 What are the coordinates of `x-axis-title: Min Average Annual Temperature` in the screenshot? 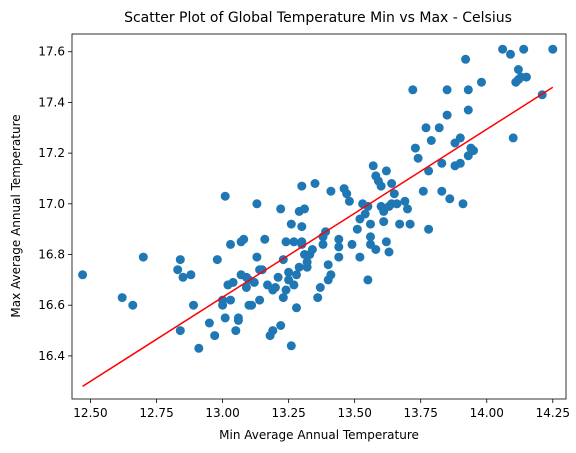 It's located at (319, 435).